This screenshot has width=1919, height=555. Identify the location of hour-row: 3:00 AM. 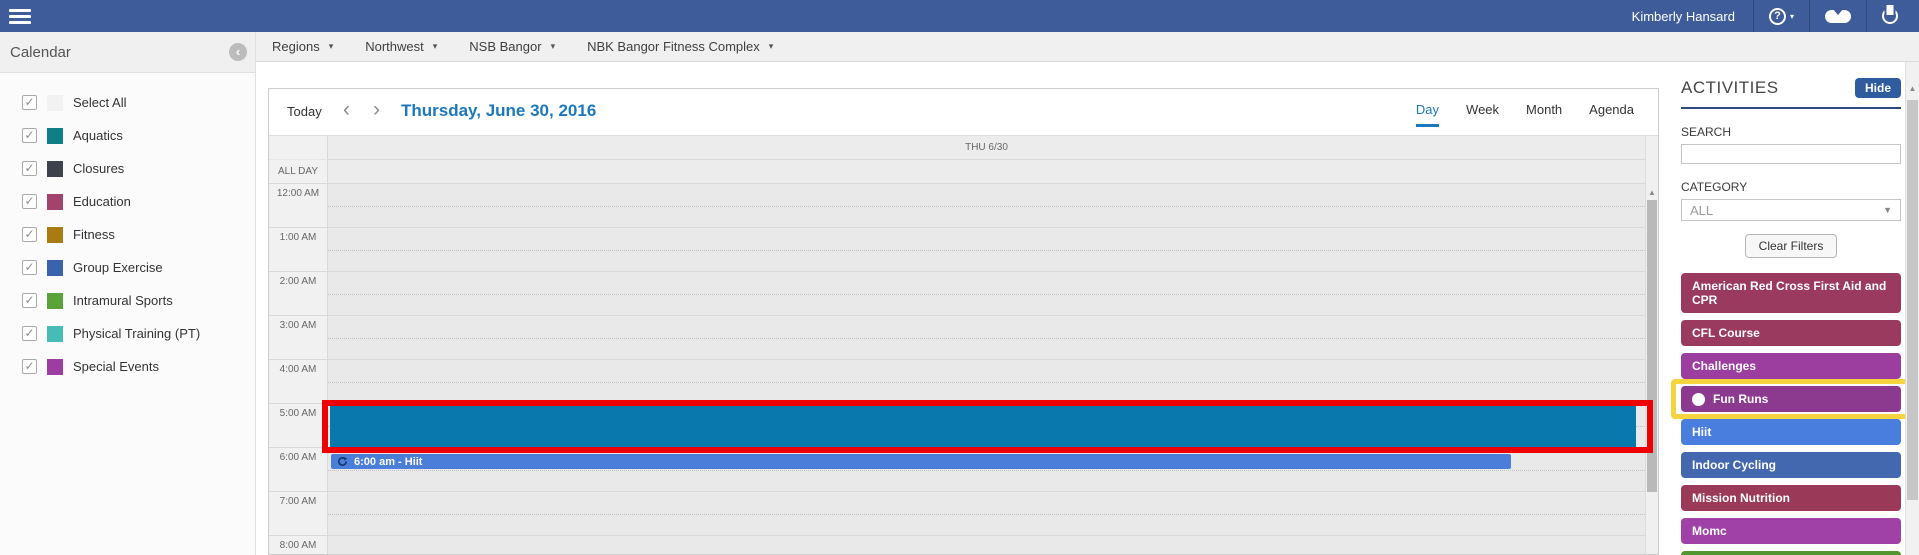
(963, 338).